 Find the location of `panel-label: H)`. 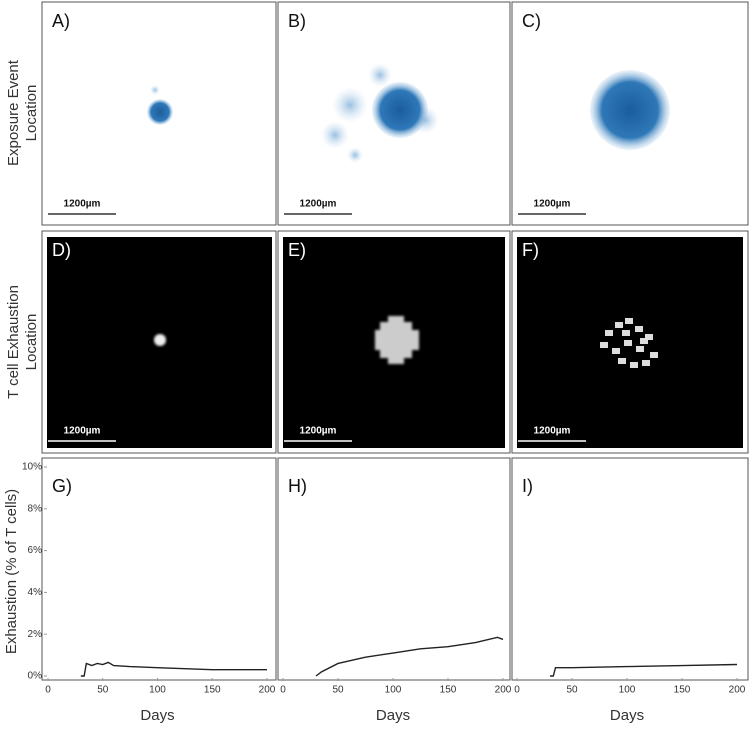

panel-label: H) is located at coordinates (297, 486).